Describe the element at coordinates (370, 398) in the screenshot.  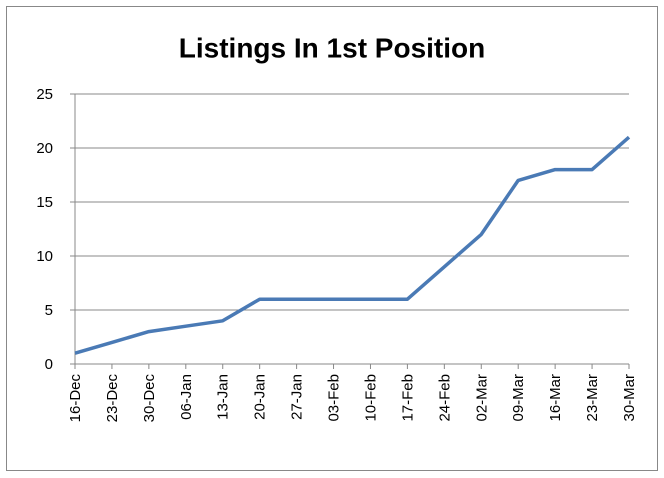
I see `x-tick-label: 10-Feb` at that location.